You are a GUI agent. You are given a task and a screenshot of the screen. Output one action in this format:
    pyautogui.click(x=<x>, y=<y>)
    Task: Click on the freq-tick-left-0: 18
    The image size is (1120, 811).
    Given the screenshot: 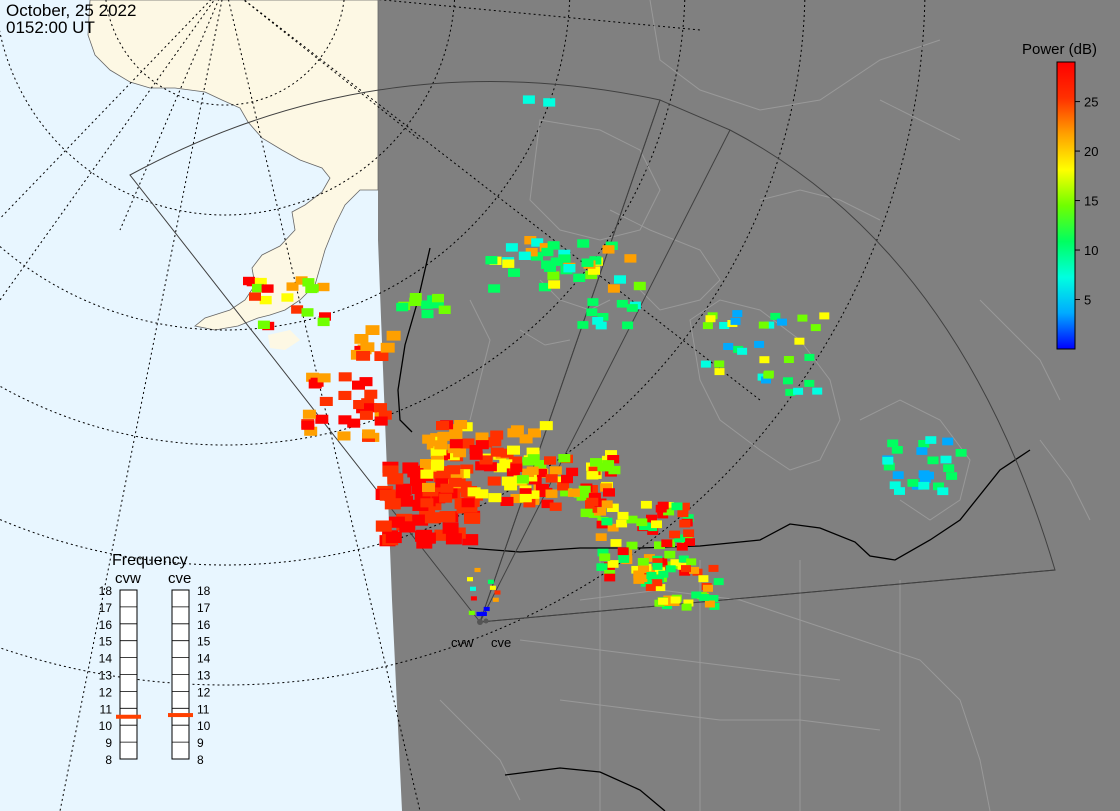 What is the action you would take?
    pyautogui.click(x=106, y=591)
    